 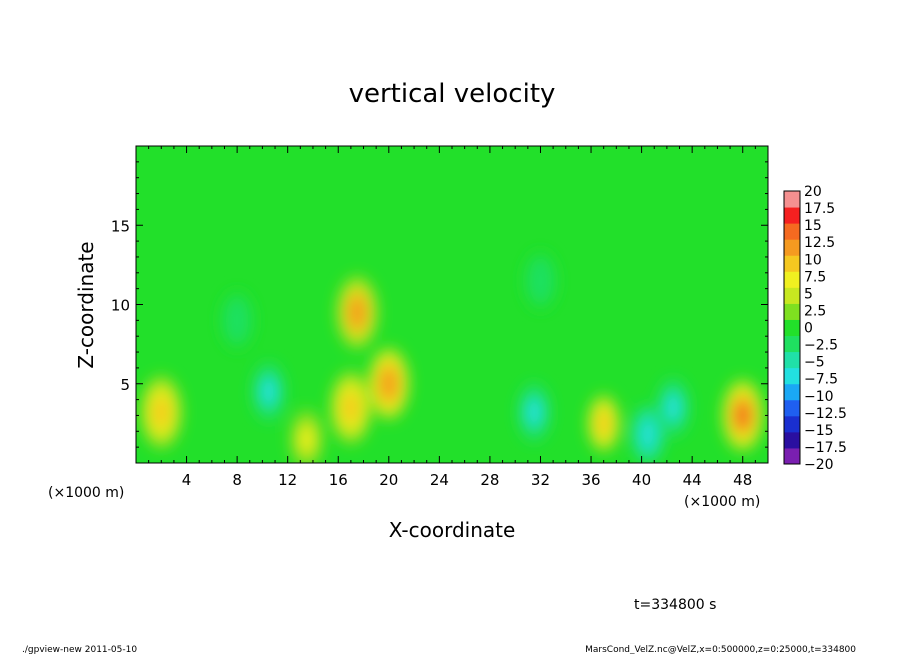 I want to click on x-tick-label: 4, so click(x=187, y=480).